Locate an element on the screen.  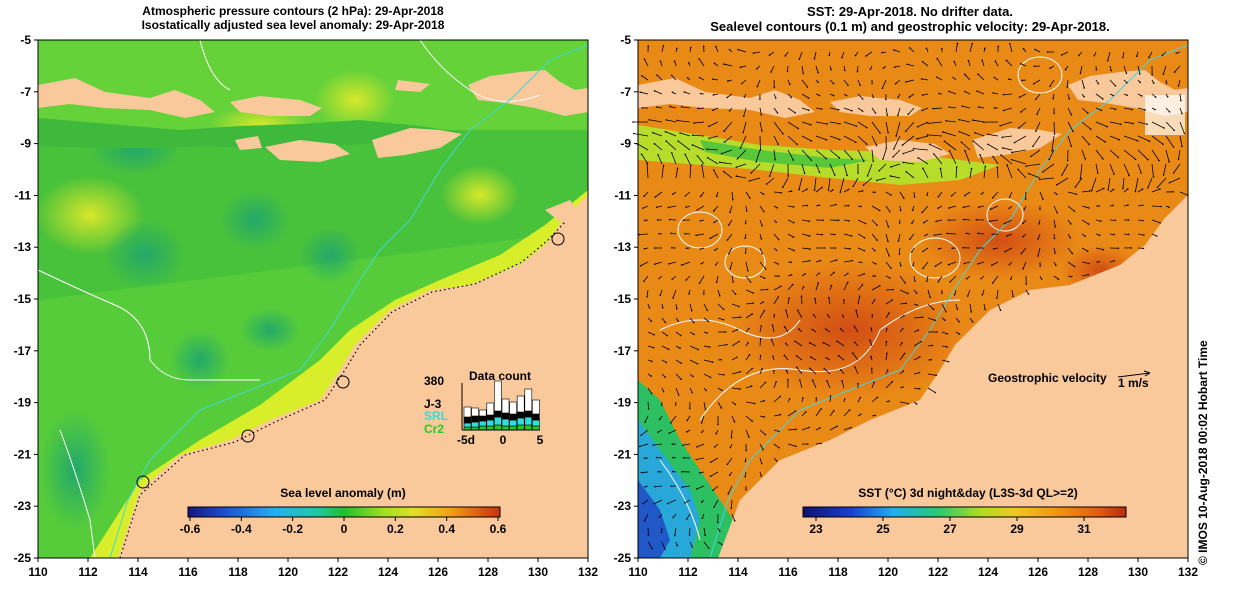
tide-gauge-marker is located at coordinates (143, 482).